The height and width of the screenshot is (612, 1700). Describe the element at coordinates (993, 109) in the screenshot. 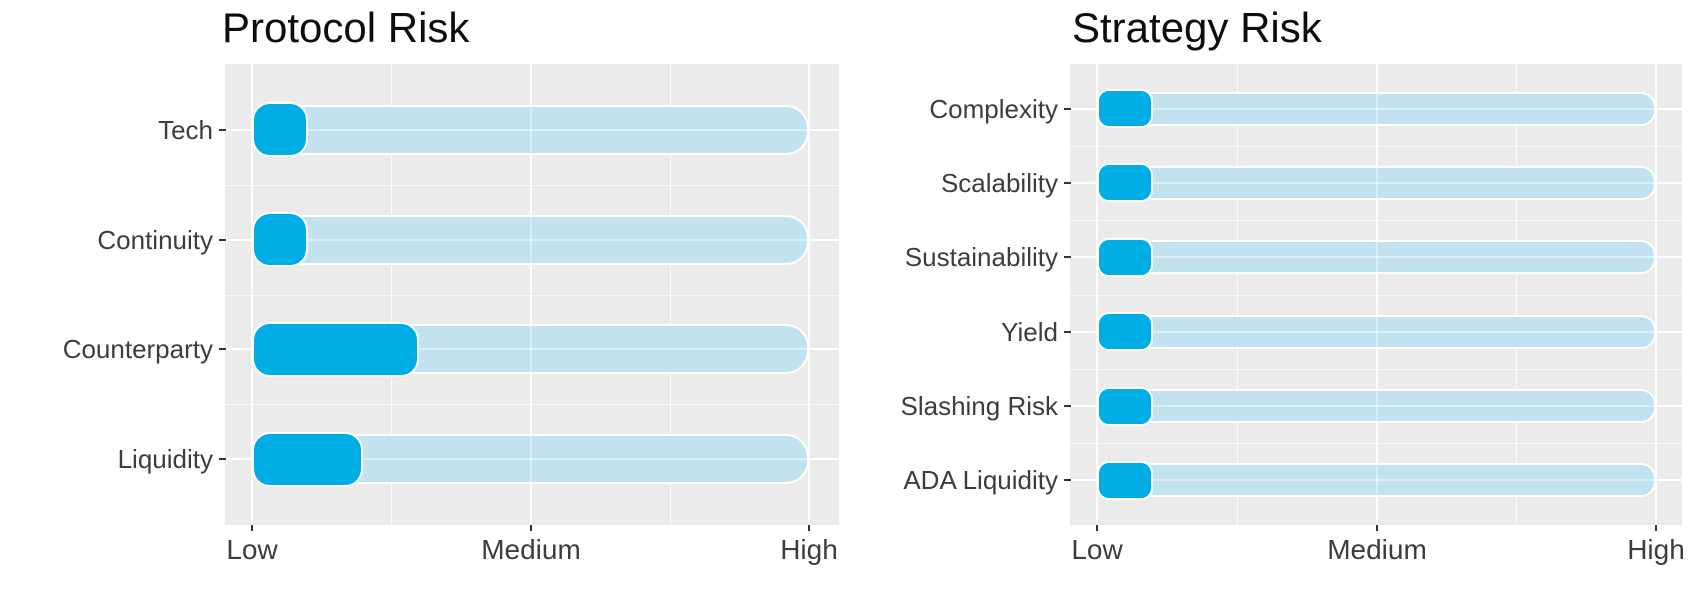

I see `category-label: Complexity` at that location.